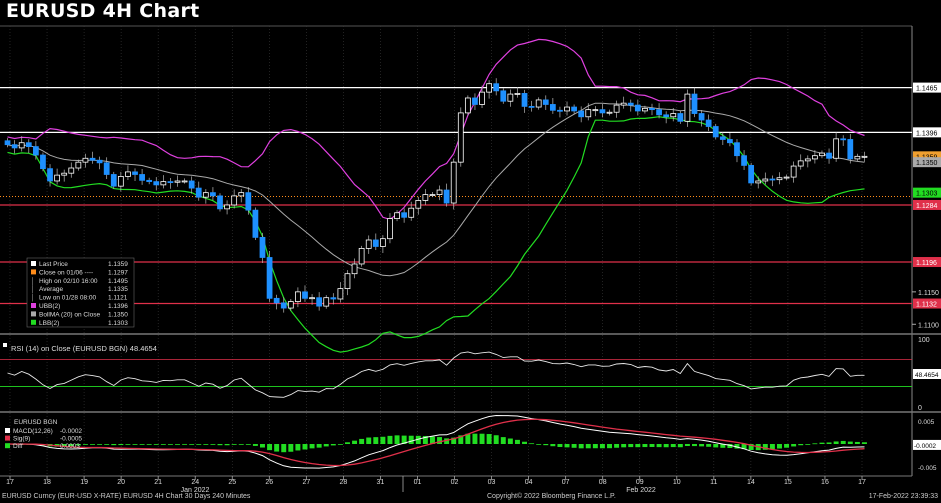 The height and width of the screenshot is (503, 941). What do you see at coordinates (551, 496) in the screenshot?
I see `footer-copyright: Copyright© 2022 Bloomberg Finance L.P.` at bounding box center [551, 496].